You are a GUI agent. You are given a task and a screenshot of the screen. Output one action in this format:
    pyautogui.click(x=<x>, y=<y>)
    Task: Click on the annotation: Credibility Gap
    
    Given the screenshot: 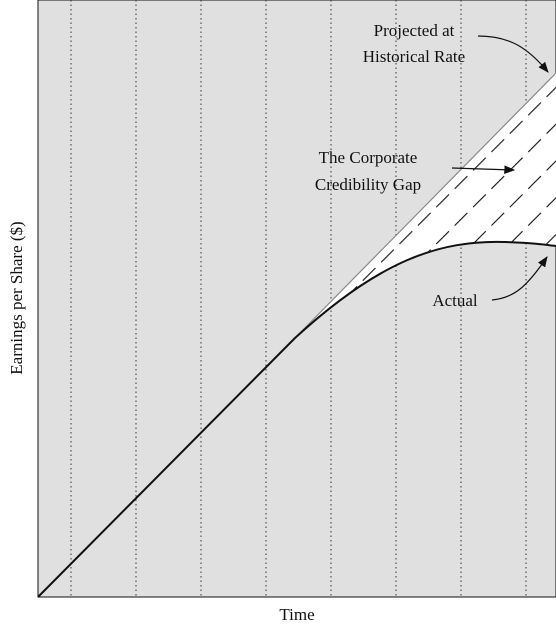 What is the action you would take?
    pyautogui.click(x=368, y=184)
    